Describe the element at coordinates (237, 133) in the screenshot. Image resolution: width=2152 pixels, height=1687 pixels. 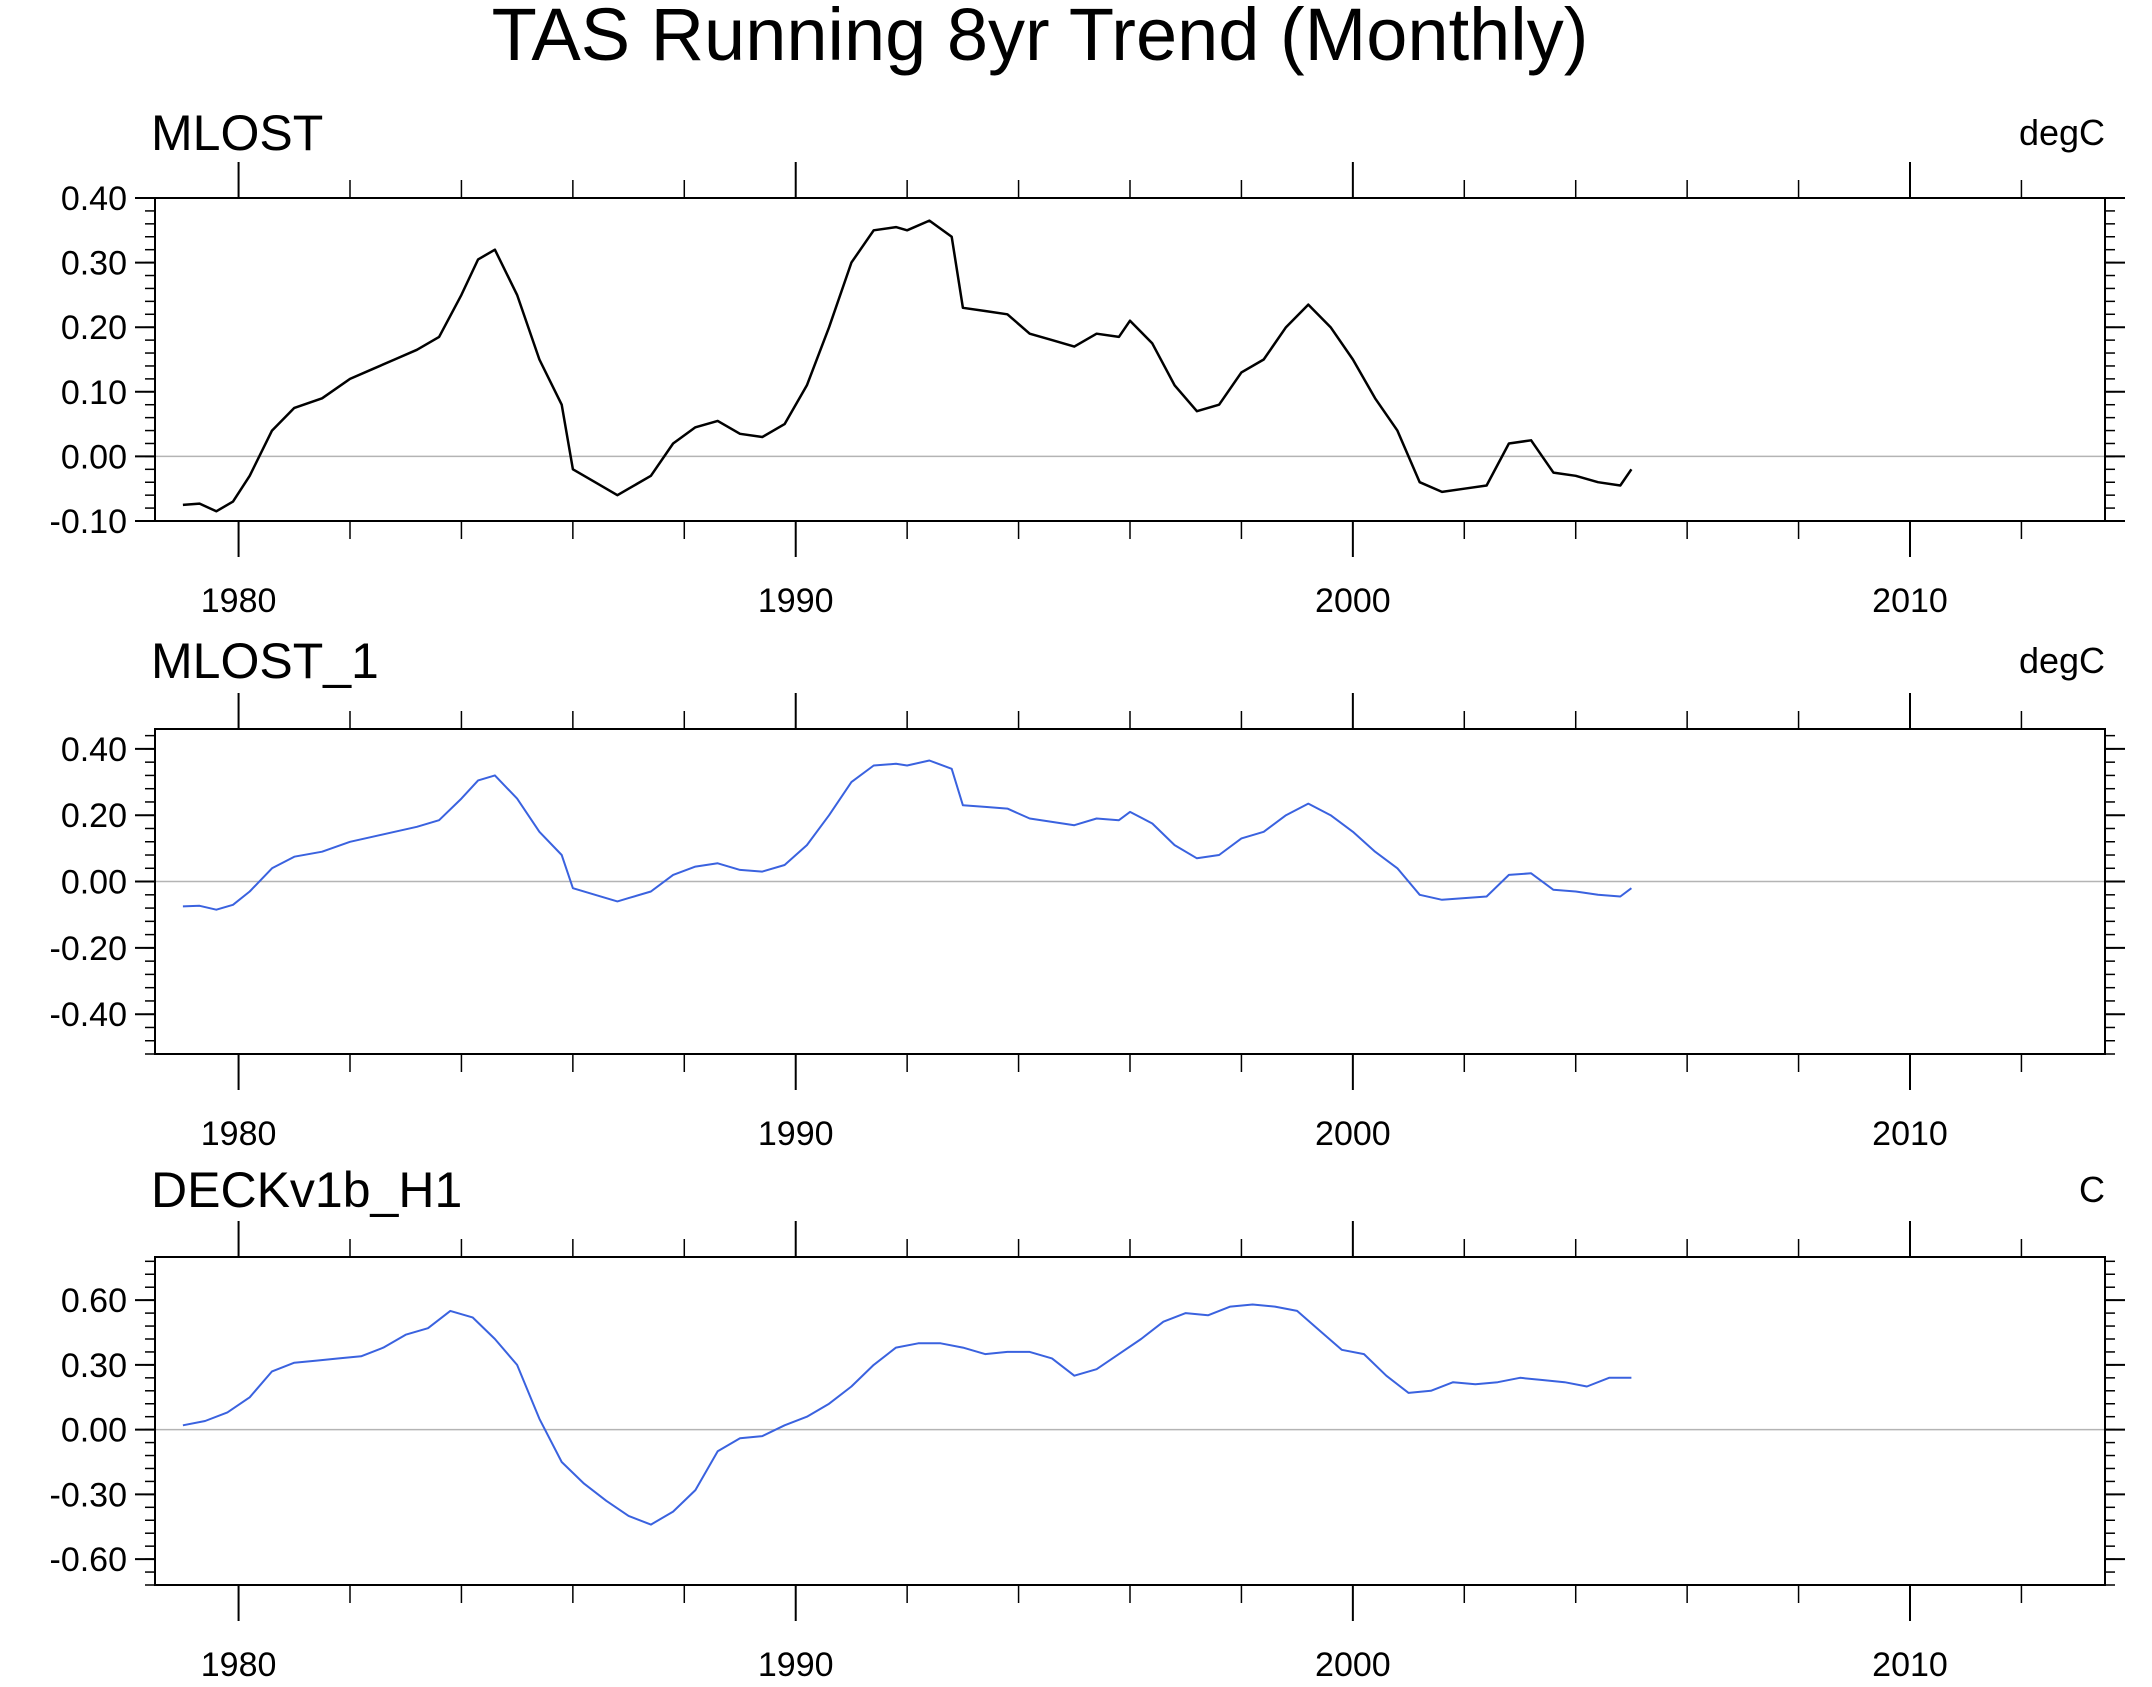
I see `panel-title: MLOST` at that location.